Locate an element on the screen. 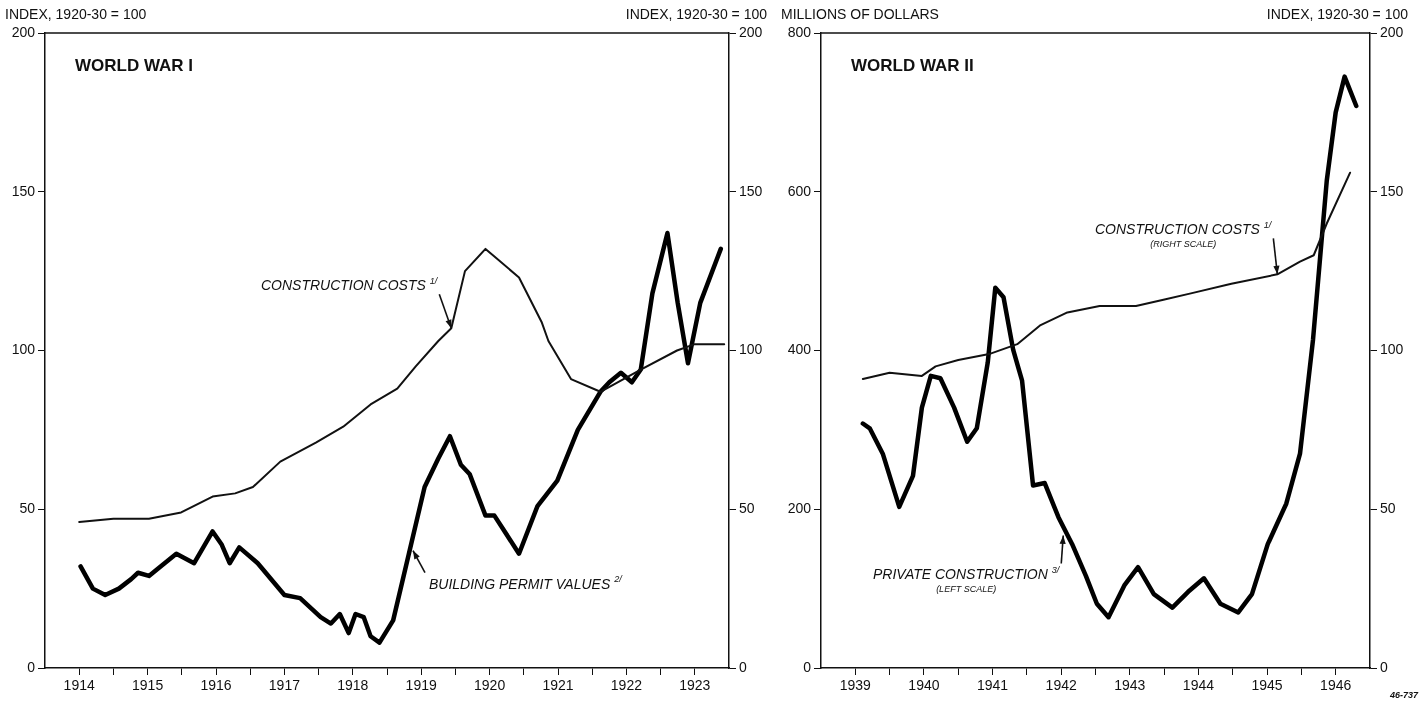  annotation: (RIGHT SCALE) is located at coordinates (1183, 244).